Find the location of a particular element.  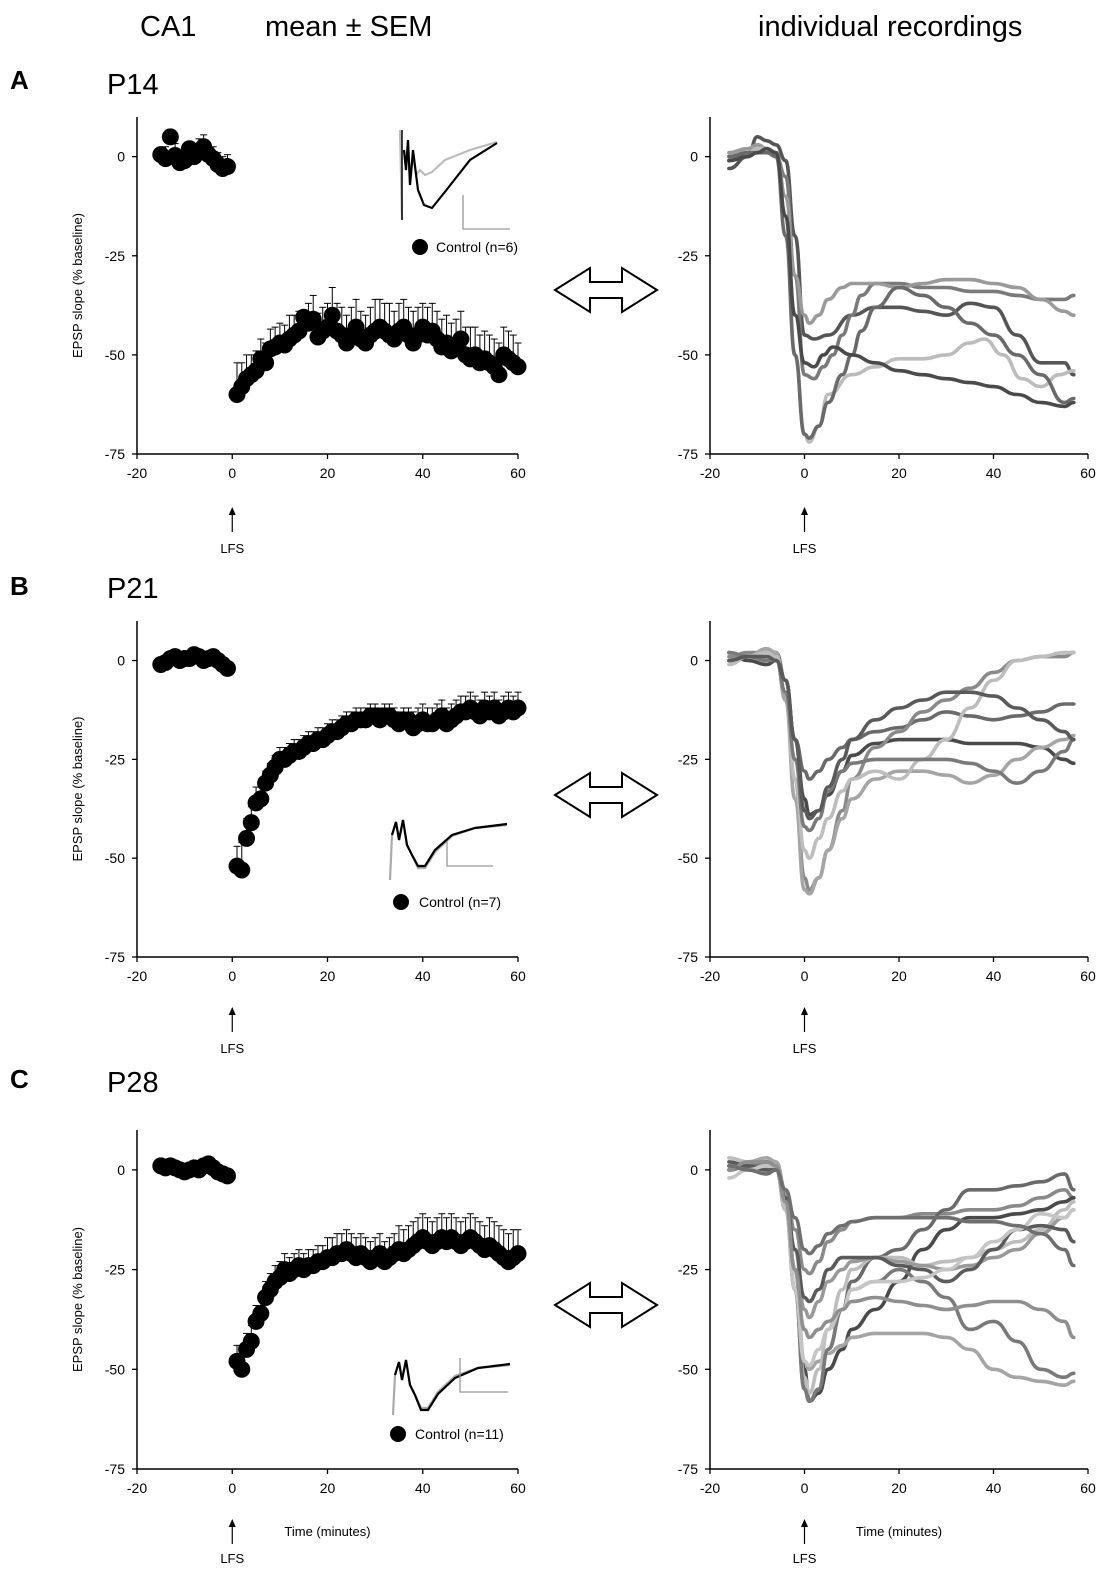

individual-x-axis-title: Time (minutes) is located at coordinates (899, 1531).